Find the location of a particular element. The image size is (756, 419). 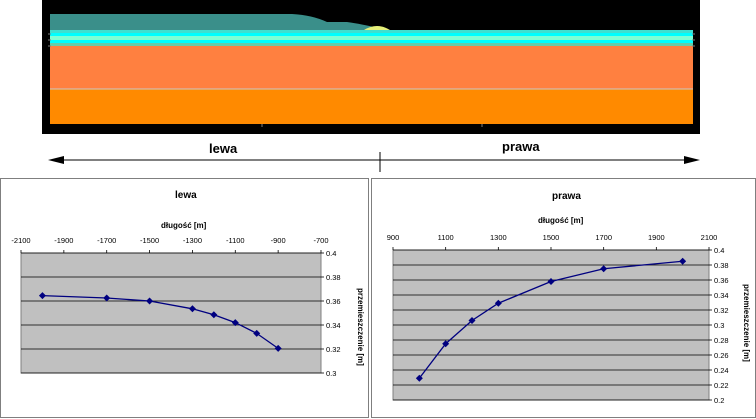

x-tick-label: 1300 is located at coordinates (498, 237).